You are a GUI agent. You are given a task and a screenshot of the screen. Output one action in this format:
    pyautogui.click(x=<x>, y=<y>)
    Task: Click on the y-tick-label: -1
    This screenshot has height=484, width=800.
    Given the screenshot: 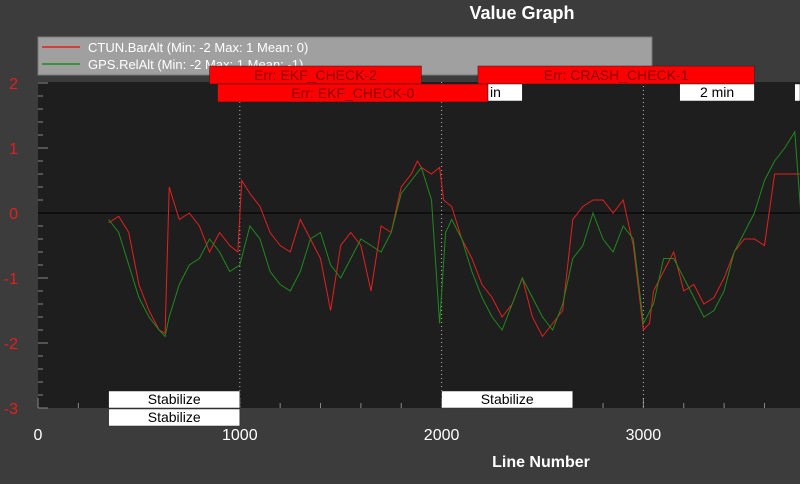 What is the action you would take?
    pyautogui.click(x=11, y=279)
    